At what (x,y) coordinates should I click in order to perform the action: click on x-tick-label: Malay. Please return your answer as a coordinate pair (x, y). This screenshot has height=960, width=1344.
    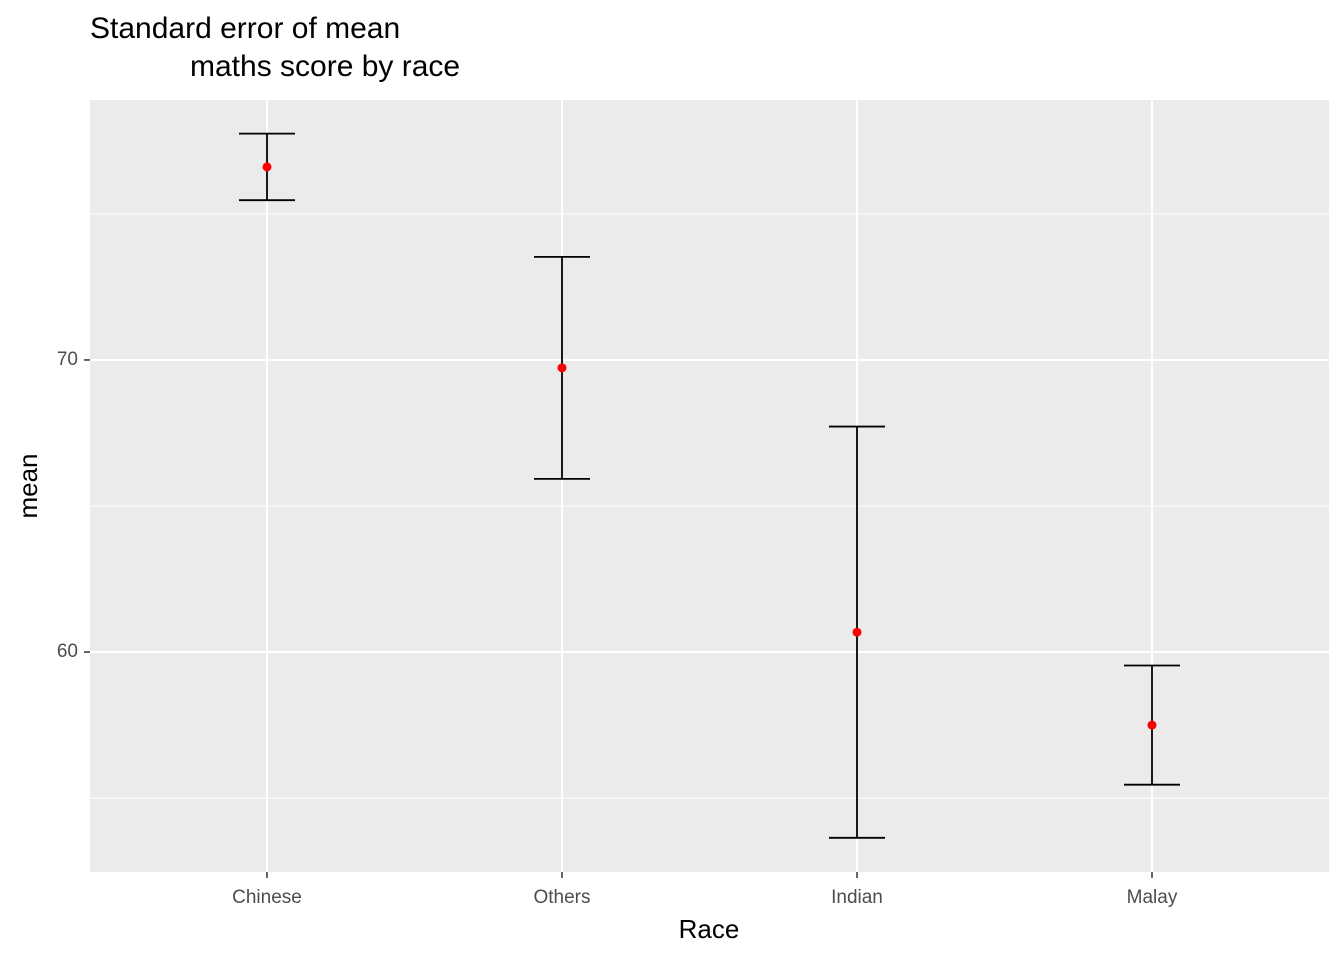
    Looking at the image, I should click on (1152, 897).